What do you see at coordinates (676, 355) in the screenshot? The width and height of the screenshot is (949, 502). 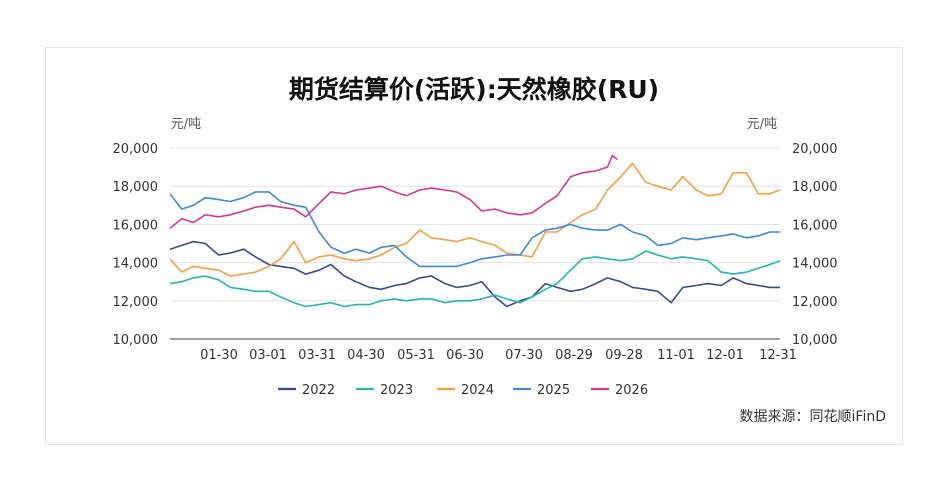 I see `x-tick-label: 11-01` at bounding box center [676, 355].